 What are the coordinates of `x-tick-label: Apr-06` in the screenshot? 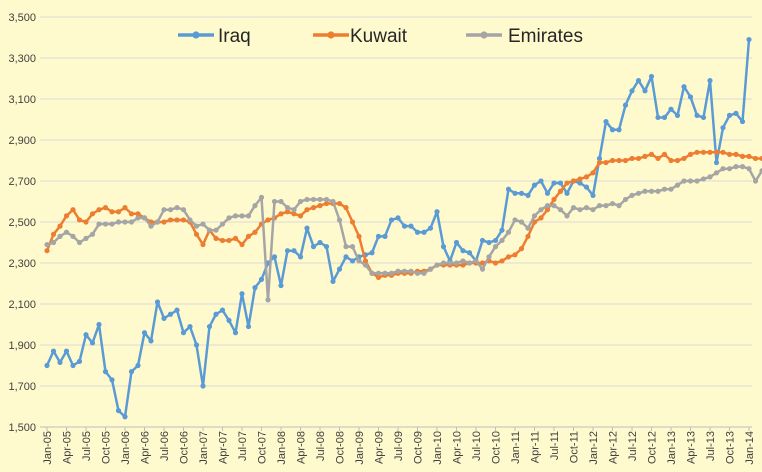 It's located at (146, 447).